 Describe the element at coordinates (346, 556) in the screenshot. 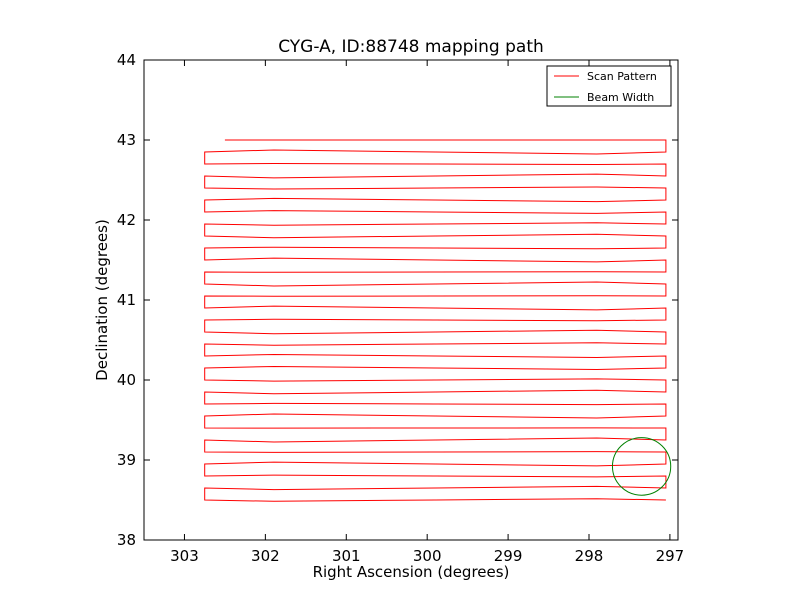

I see `x-tick-label: 301` at that location.